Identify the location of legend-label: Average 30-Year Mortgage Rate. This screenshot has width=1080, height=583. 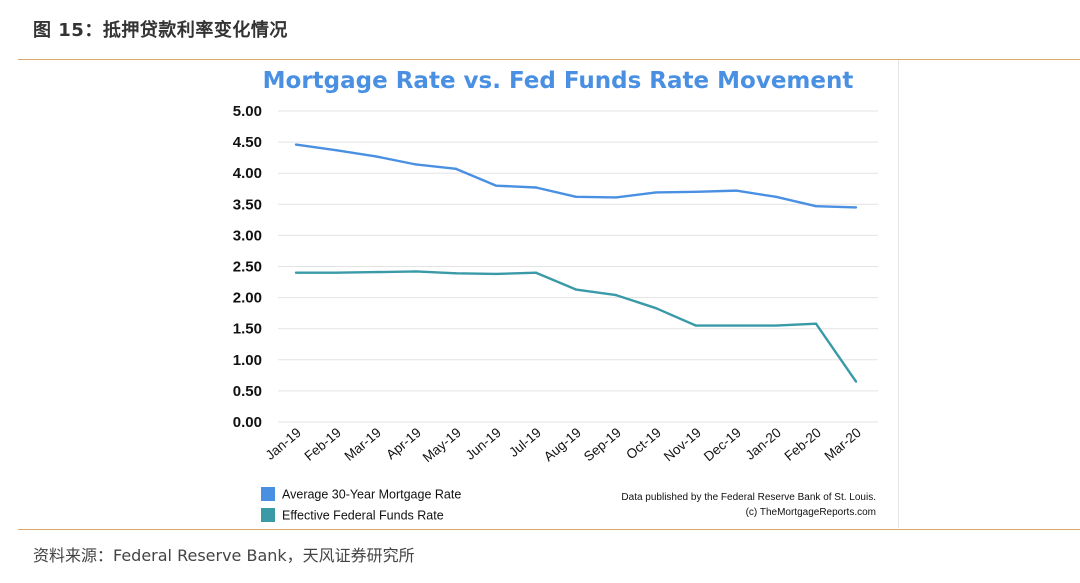
(371, 495).